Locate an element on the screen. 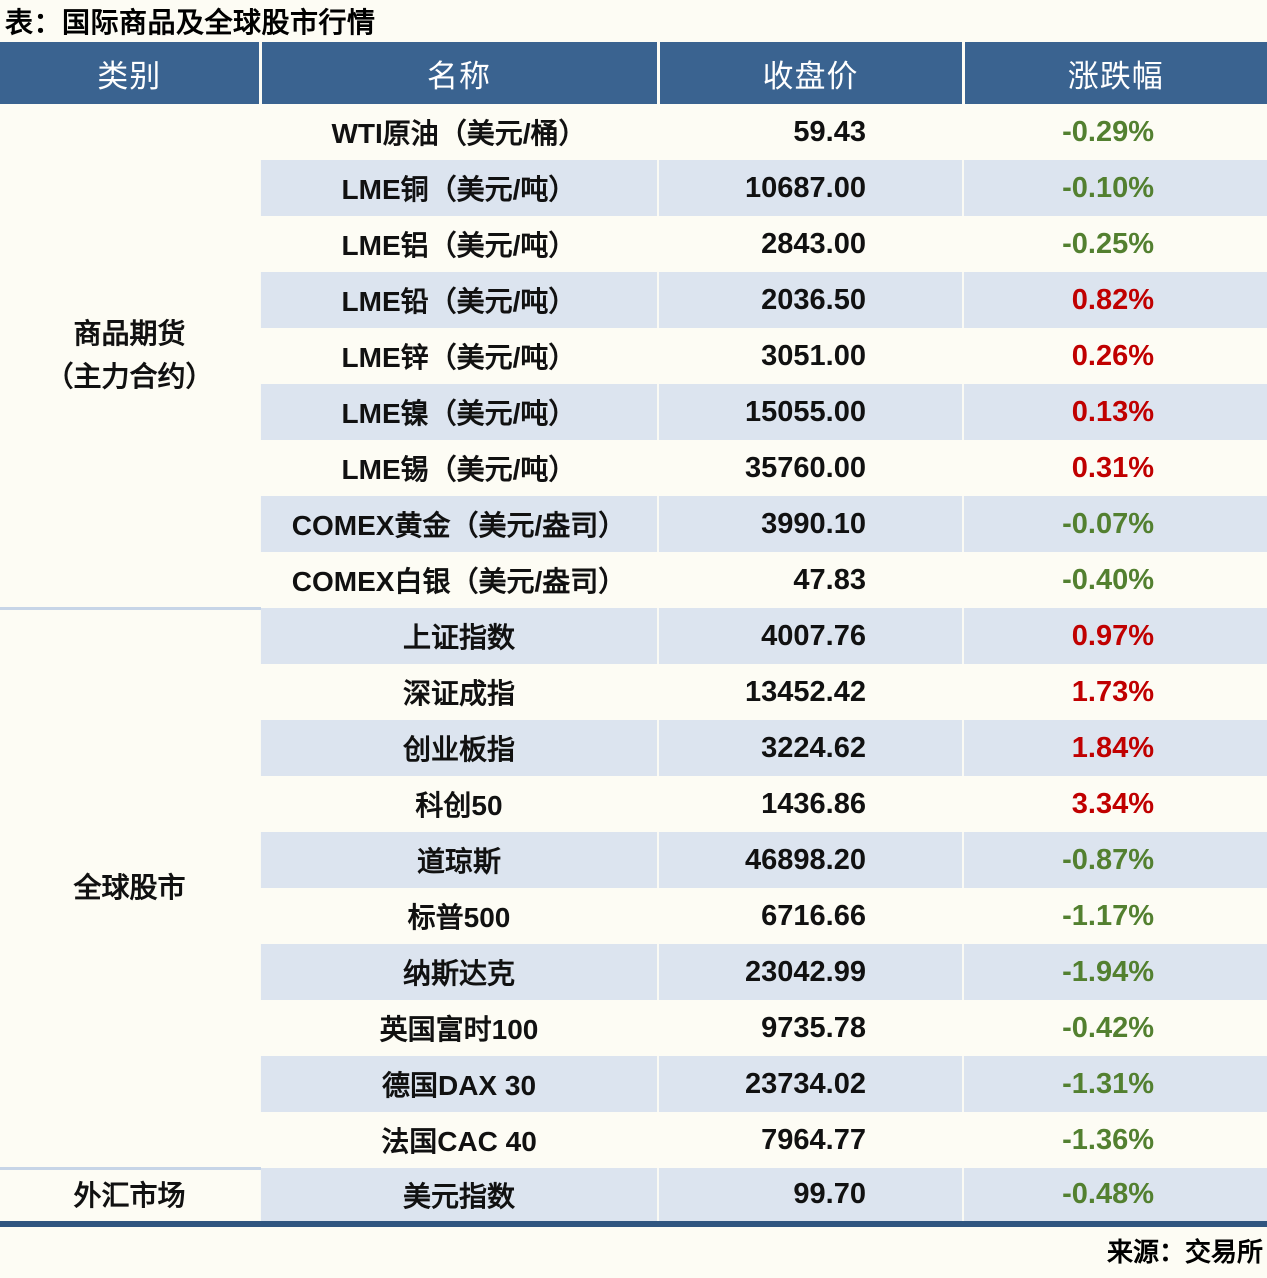 This screenshot has width=1267, height=1278. header-cell-category: 类别 is located at coordinates (130, 73).